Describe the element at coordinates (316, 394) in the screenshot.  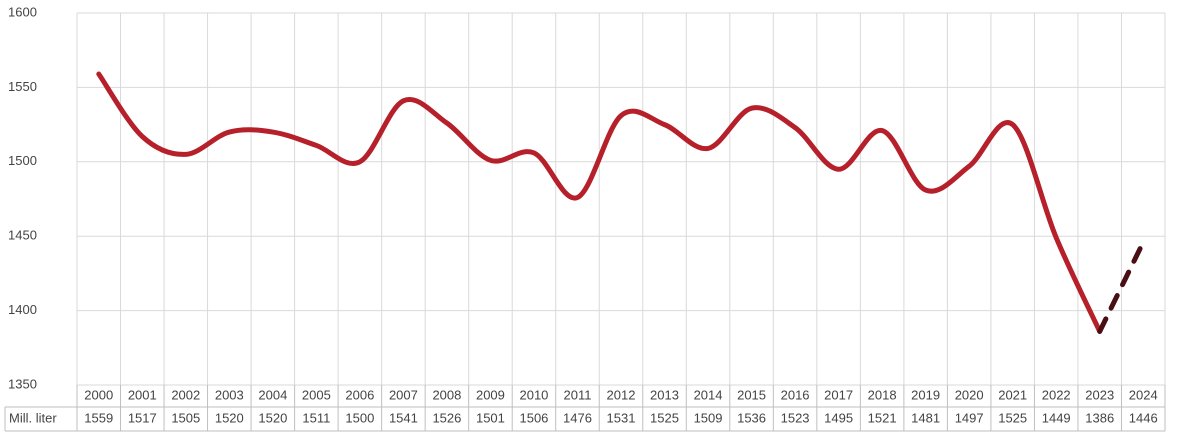
I see `x-tick-label: 2005` at that location.